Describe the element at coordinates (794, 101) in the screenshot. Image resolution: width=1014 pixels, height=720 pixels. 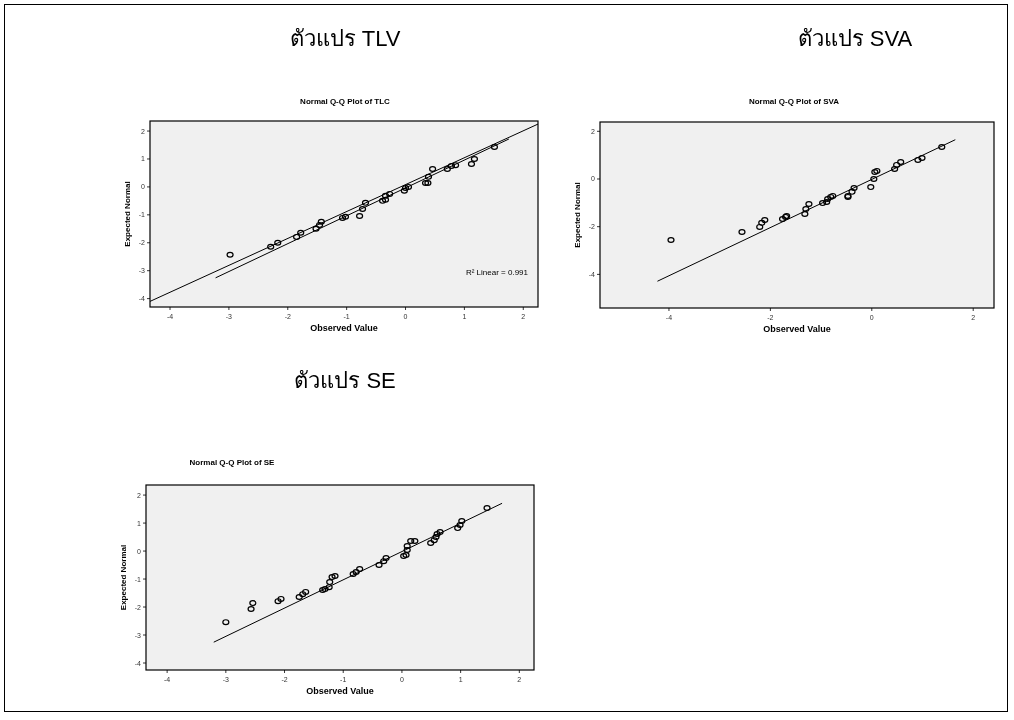
I see `chart-subtitle: Normal Q-Q Plot of SVA` at that location.